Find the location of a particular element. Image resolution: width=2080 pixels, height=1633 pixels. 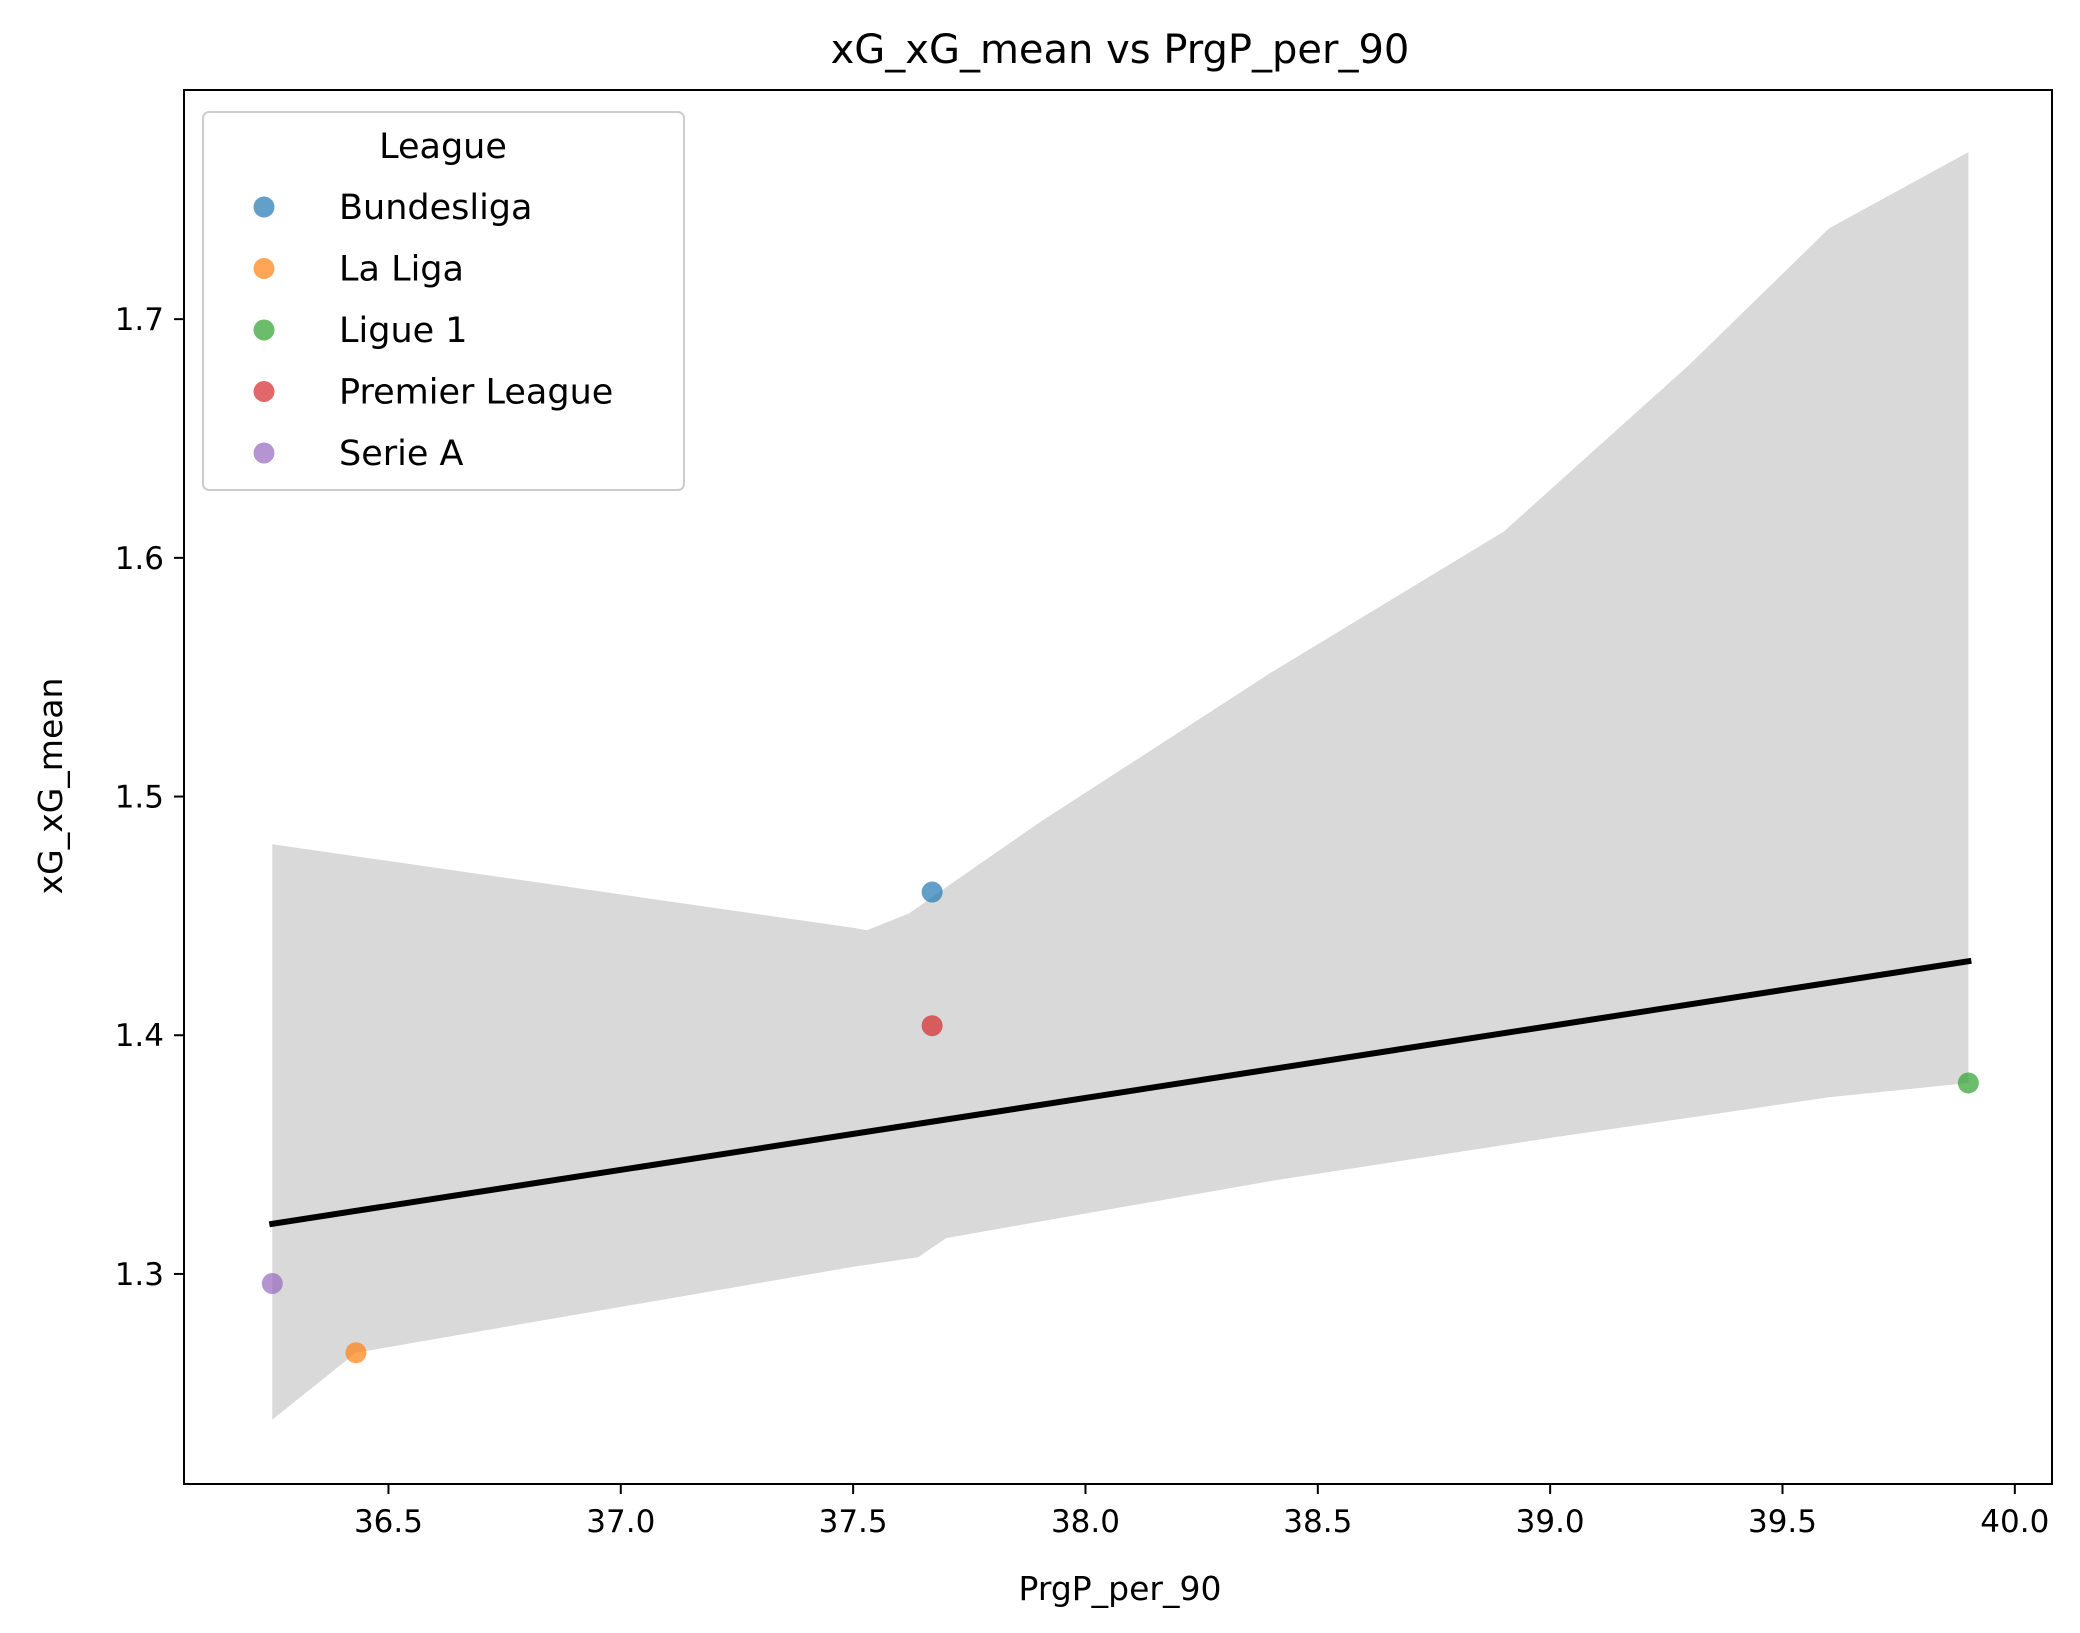

x-tick-label: 37.5 is located at coordinates (853, 1522).